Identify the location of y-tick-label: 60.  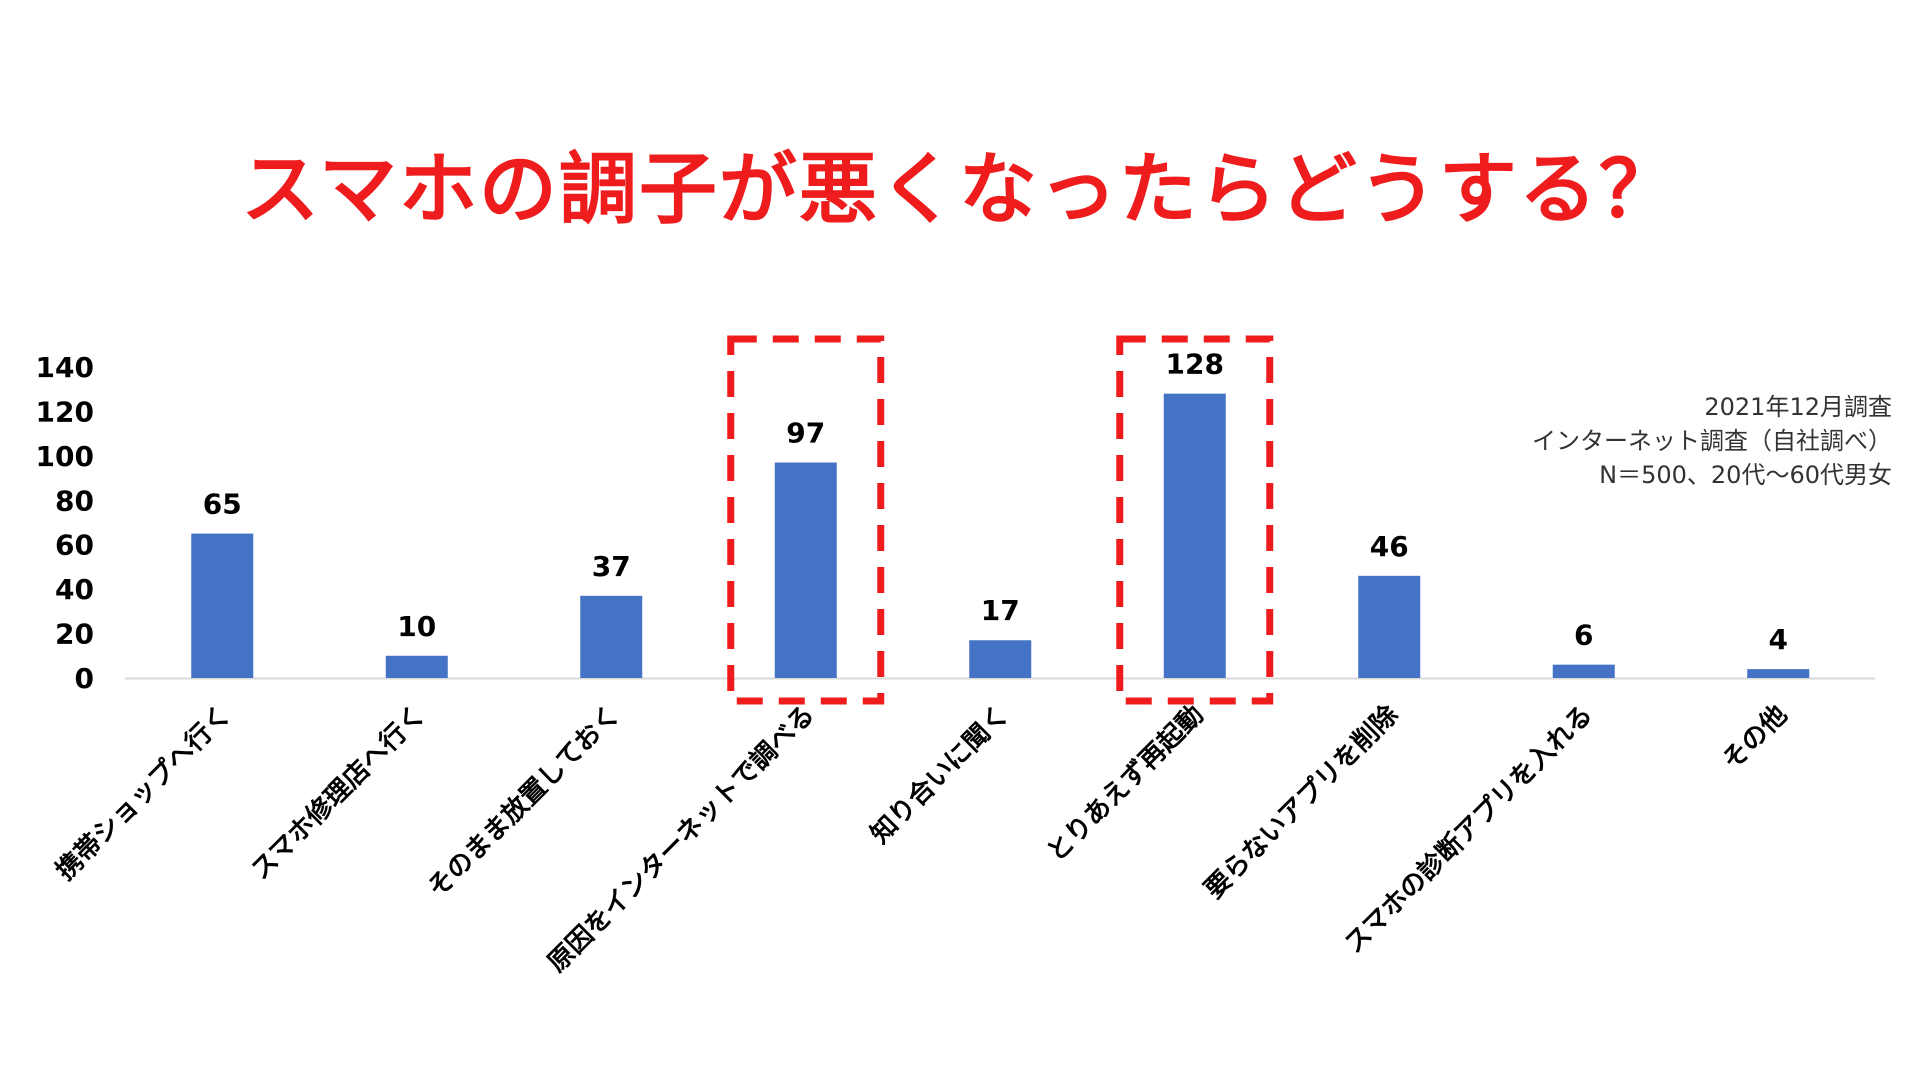
(74, 545).